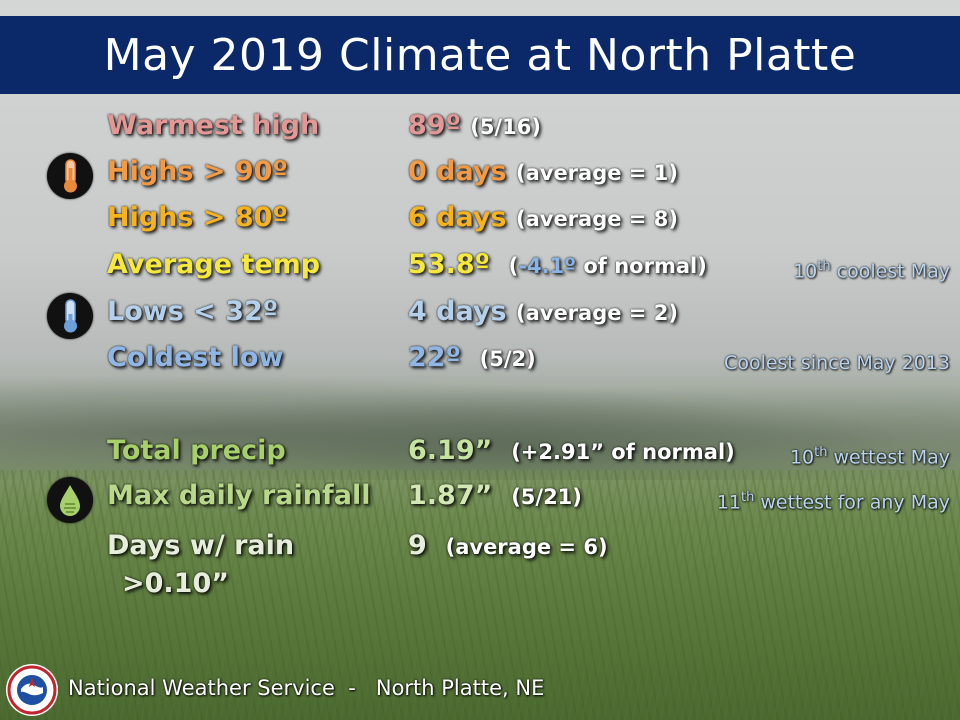 This screenshot has width=960, height=720. Describe the element at coordinates (213, 125) in the screenshot. I see `stat-label: Warmest high` at that location.